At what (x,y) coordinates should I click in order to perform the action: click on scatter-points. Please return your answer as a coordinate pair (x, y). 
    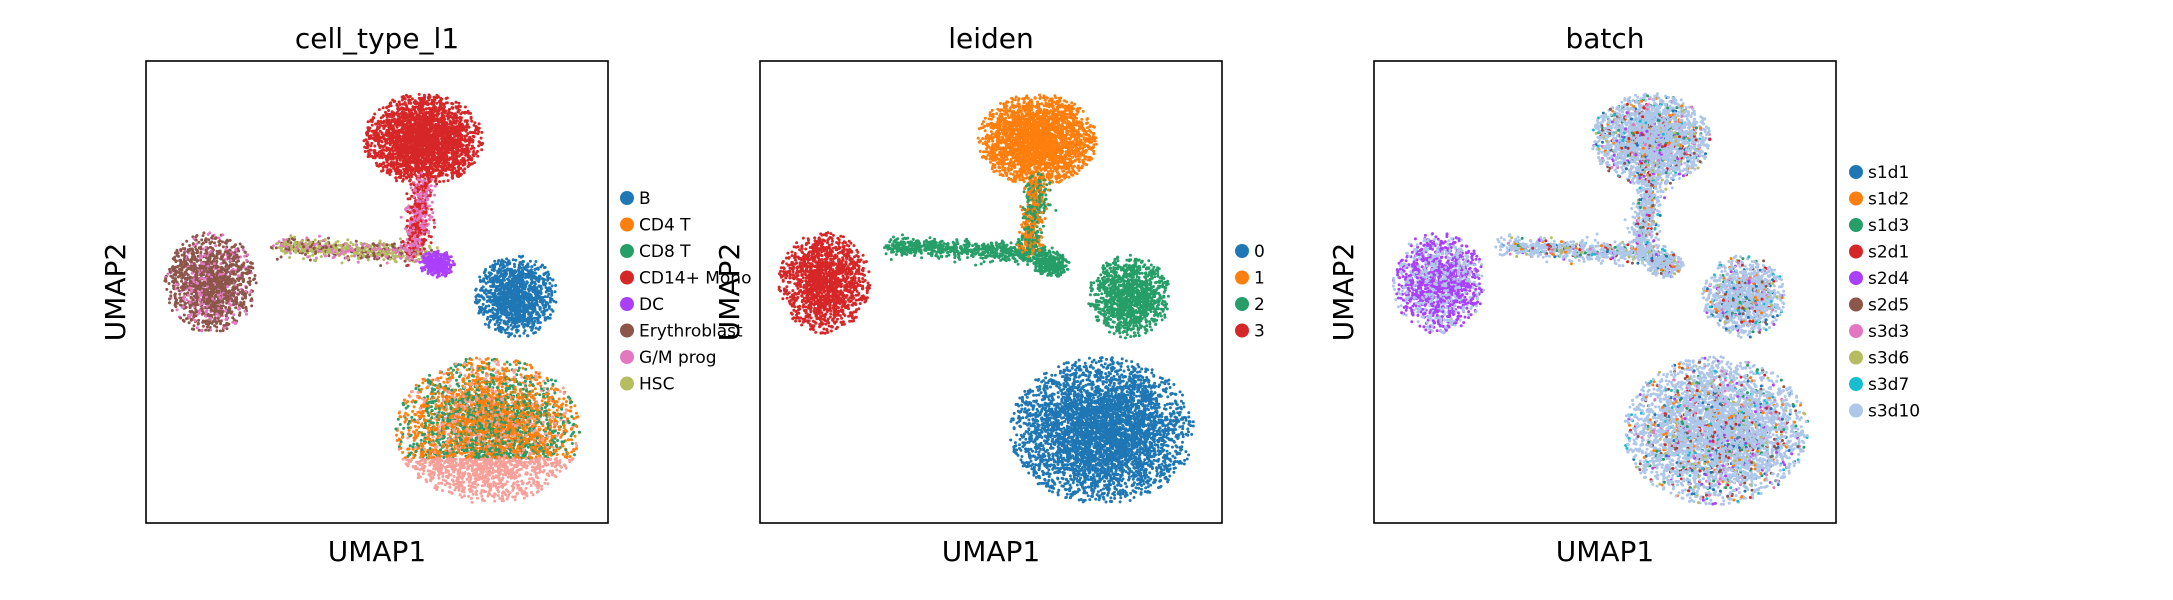
    Looking at the image, I should click on (372, 298).